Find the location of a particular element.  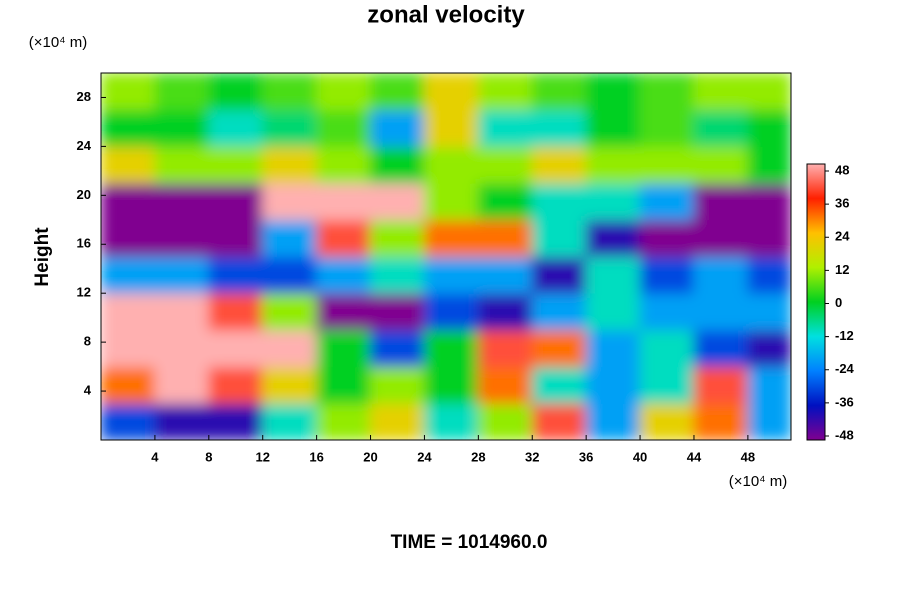

footer: TIME = 1014960.0 is located at coordinates (469, 542).